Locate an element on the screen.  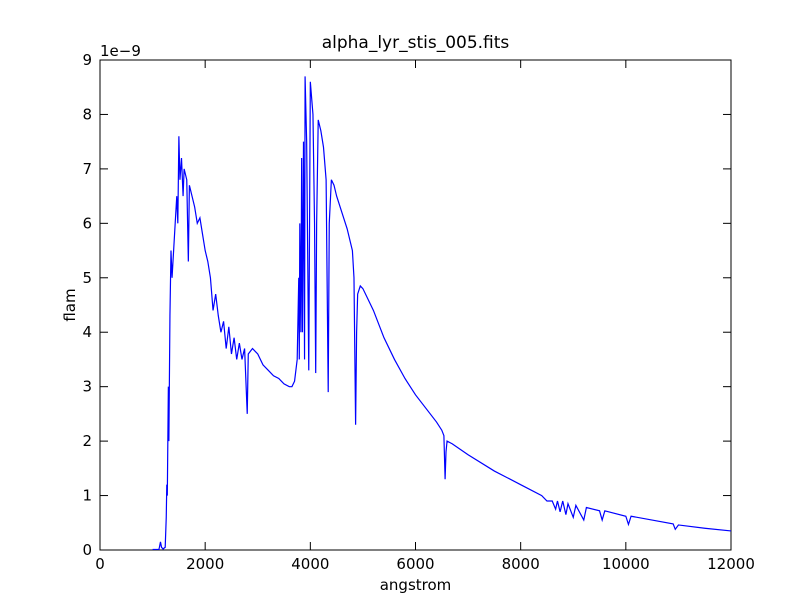
y-tick-label: 8 is located at coordinates (87, 114).